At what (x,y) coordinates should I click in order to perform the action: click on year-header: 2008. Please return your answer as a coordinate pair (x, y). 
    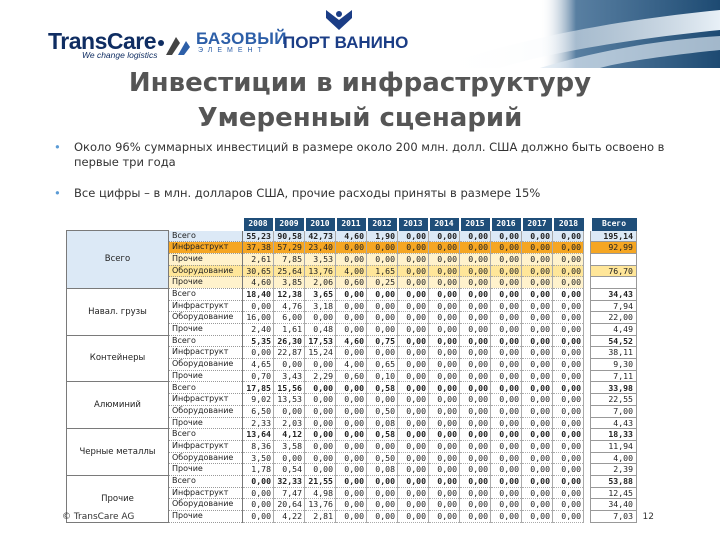
    Looking at the image, I should click on (257, 224).